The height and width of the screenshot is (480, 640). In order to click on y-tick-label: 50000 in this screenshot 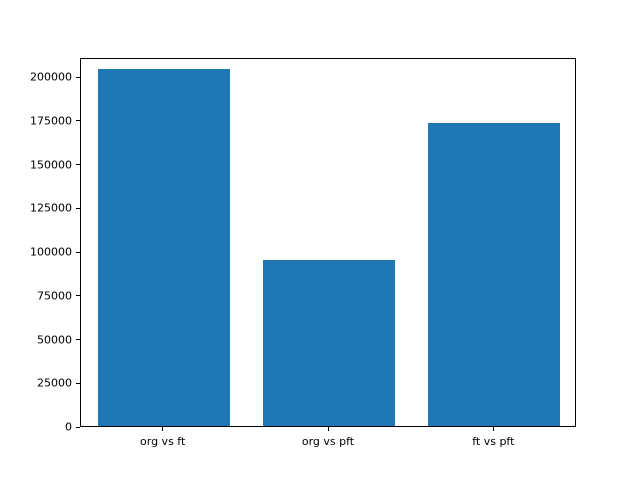, I will do `click(54, 340)`.